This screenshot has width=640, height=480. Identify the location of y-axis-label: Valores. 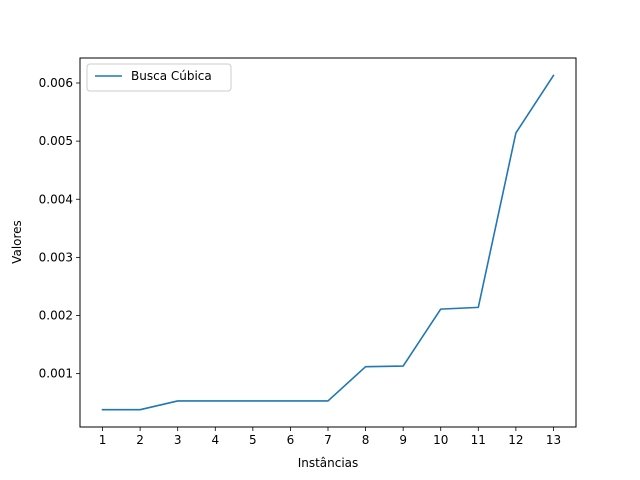
(17, 242).